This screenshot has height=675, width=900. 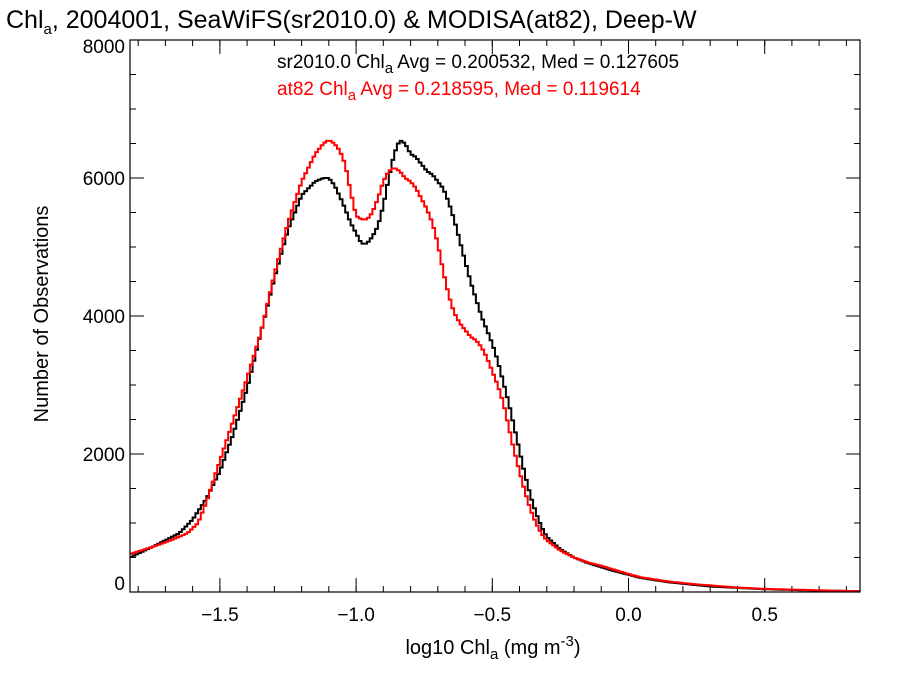 I want to click on legend-entry-sr2010-subscript: a, so click(x=389, y=68).